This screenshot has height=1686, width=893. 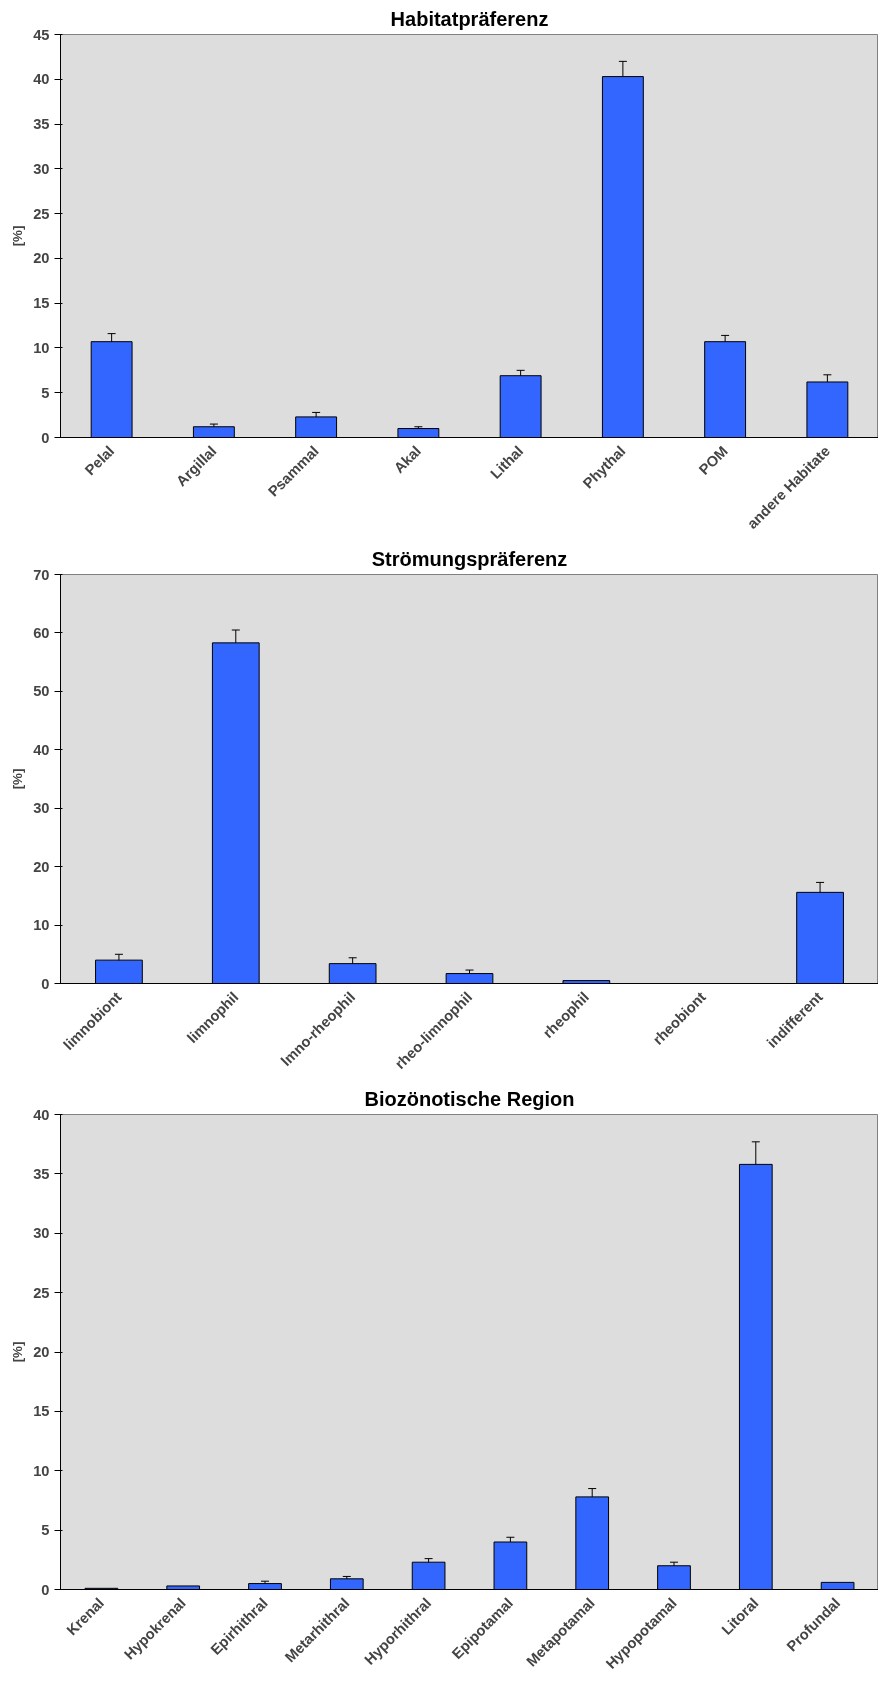 I want to click on chart-title: Biozönotische Region, so click(x=469, y=1098).